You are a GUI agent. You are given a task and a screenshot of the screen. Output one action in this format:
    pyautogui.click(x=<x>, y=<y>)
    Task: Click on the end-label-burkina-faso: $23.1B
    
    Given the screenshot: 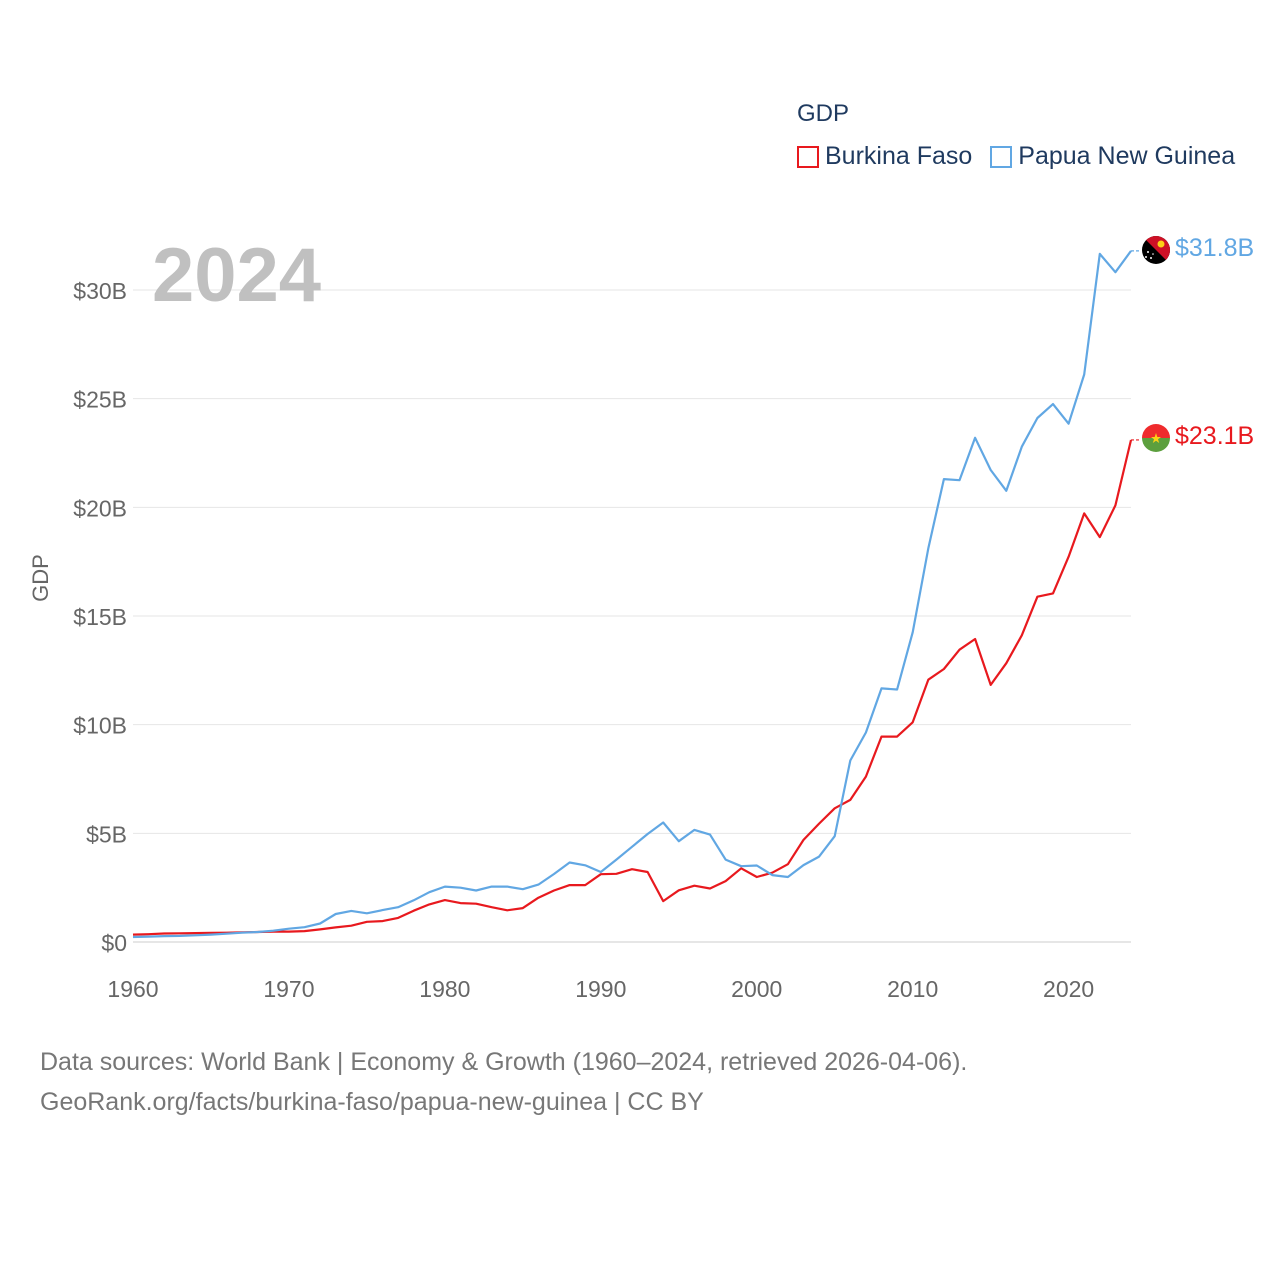 What is the action you would take?
    pyautogui.click(x=1214, y=436)
    